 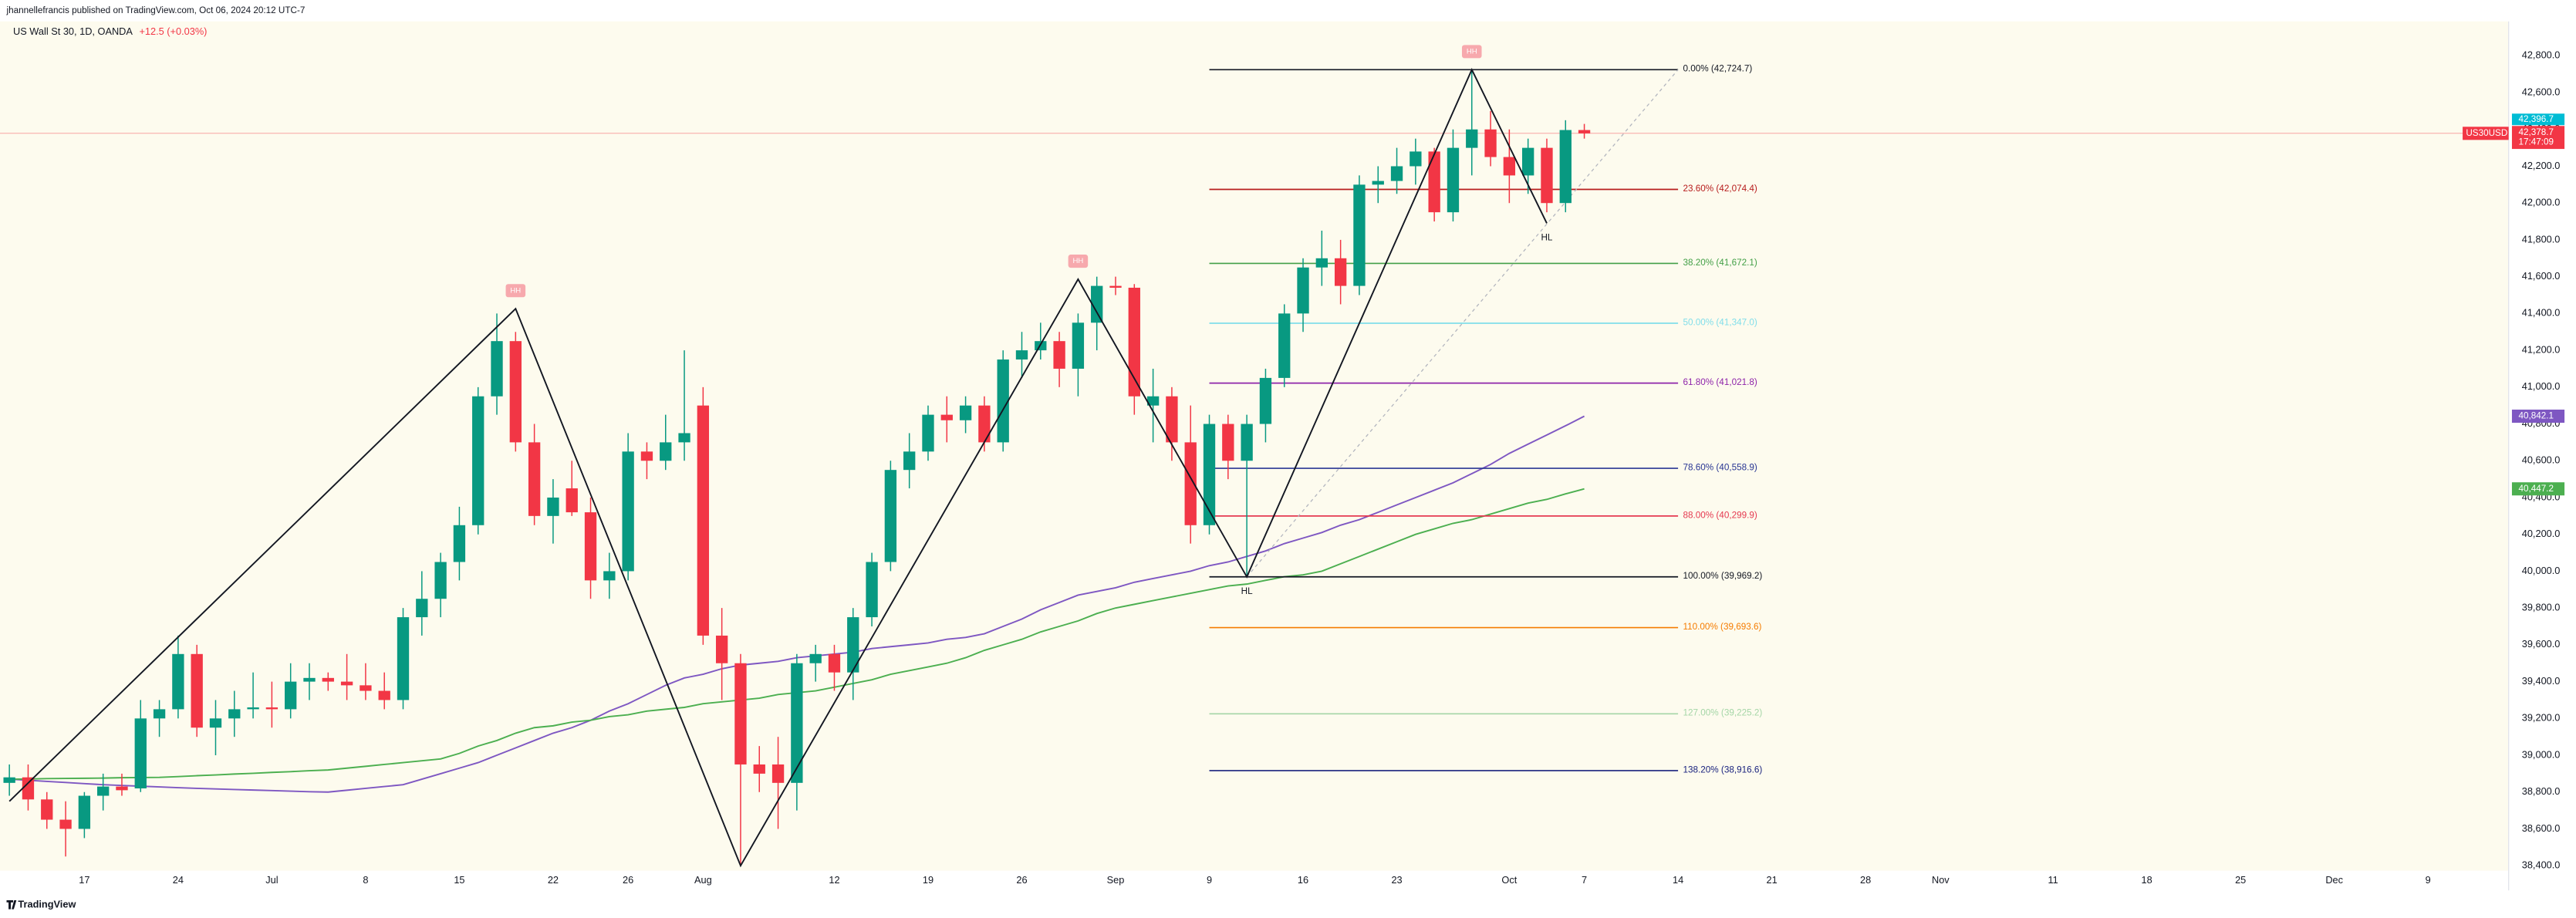 What do you see at coordinates (1723, 576) in the screenshot?
I see `fib-label: 100.00% (39,969.2)` at bounding box center [1723, 576].